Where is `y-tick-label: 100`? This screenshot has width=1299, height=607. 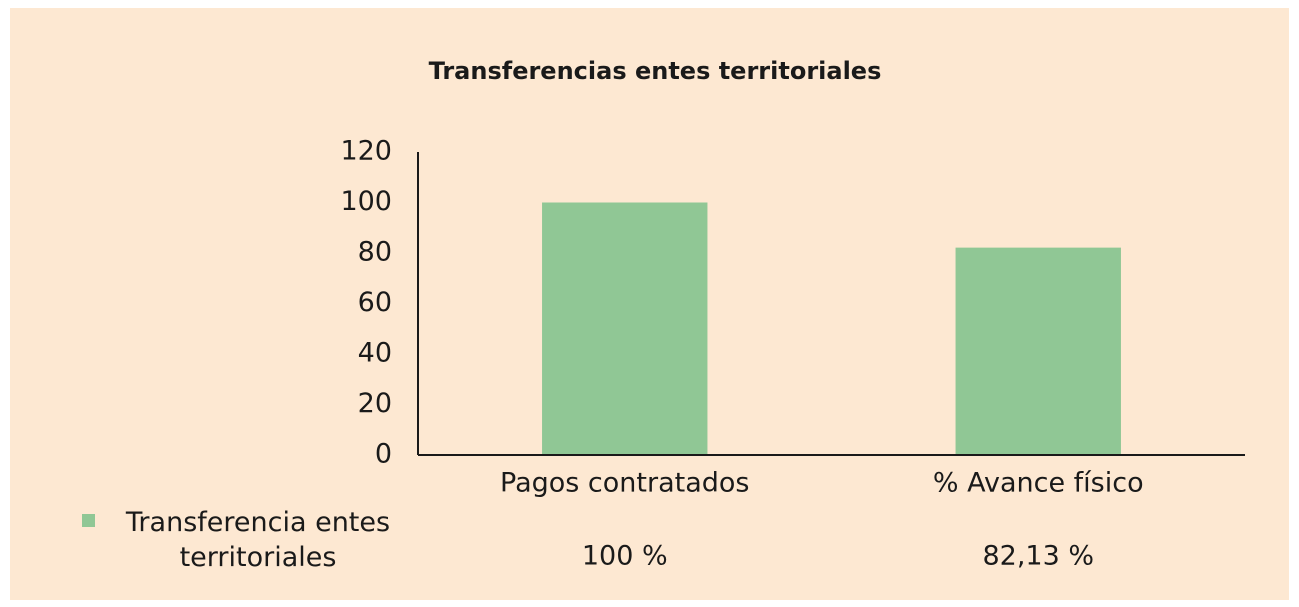
y-tick-label: 100 is located at coordinates (366, 201).